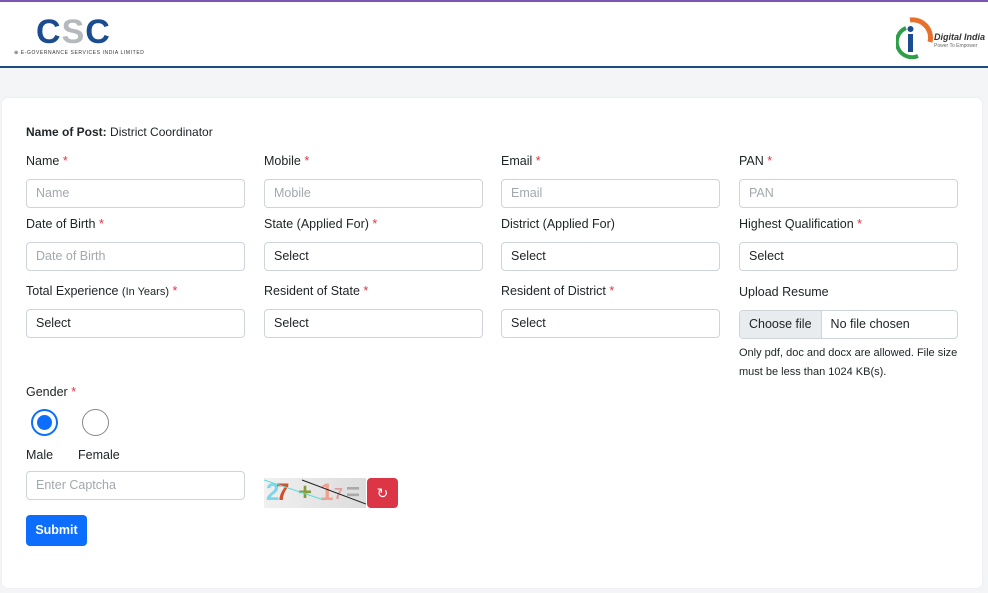  Describe the element at coordinates (119, 132) in the screenshot. I see `post-name: Name of Post: District Coordinator` at that location.